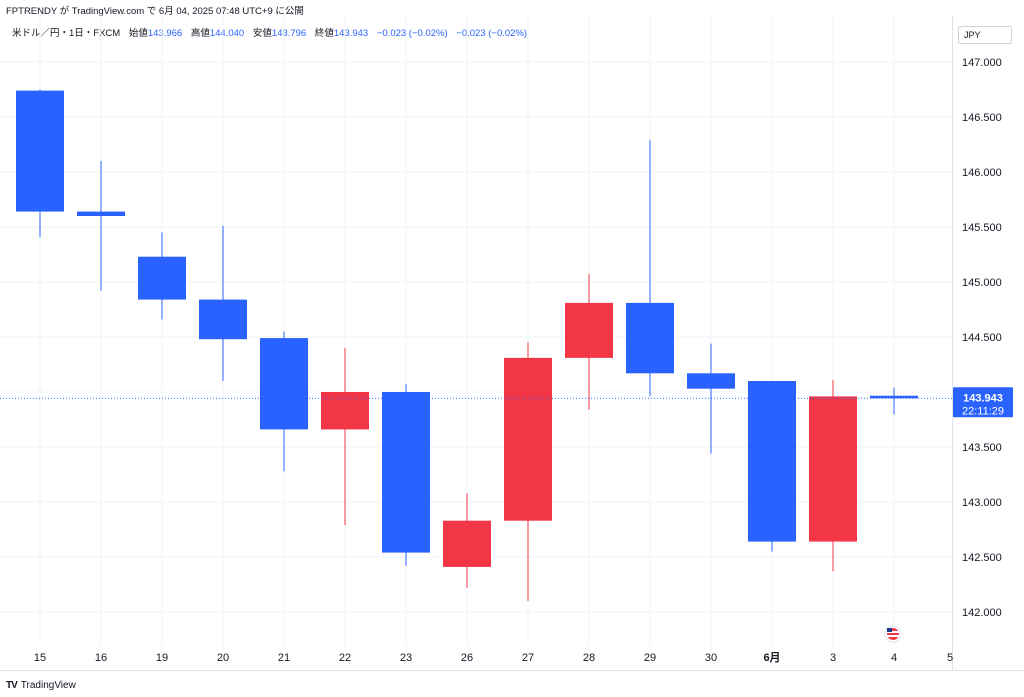 The width and height of the screenshot is (1024, 697). I want to click on open-value: 143.966, so click(165, 33).